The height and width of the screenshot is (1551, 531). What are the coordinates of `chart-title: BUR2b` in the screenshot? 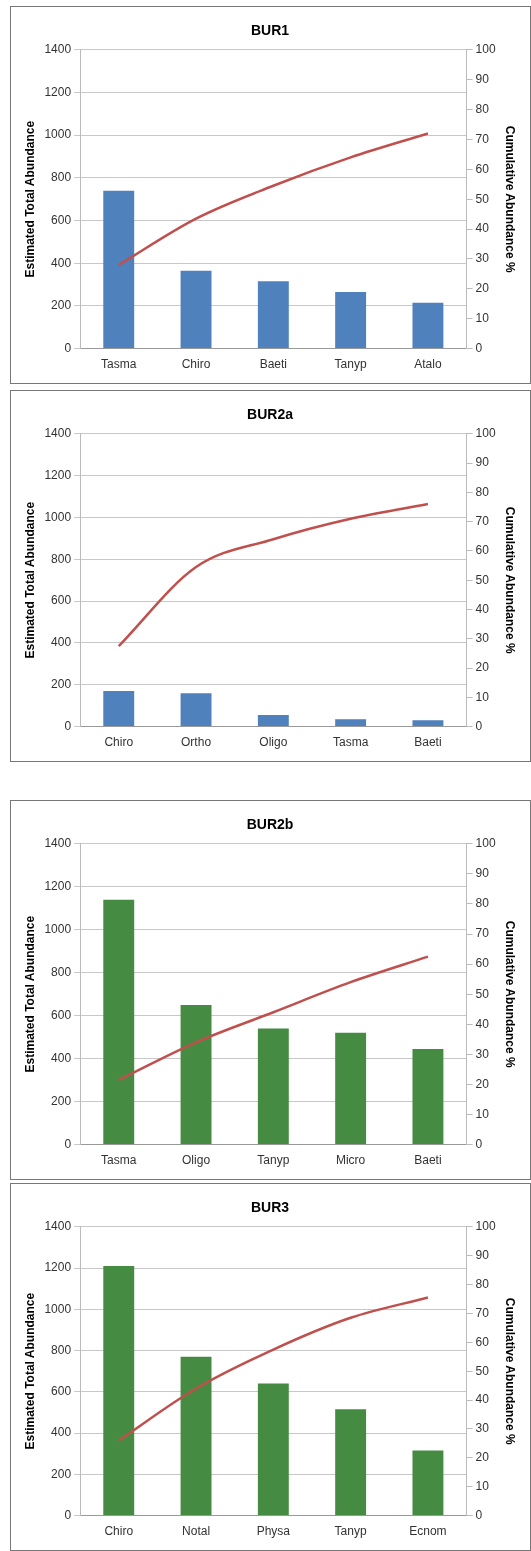 It's located at (270, 824).